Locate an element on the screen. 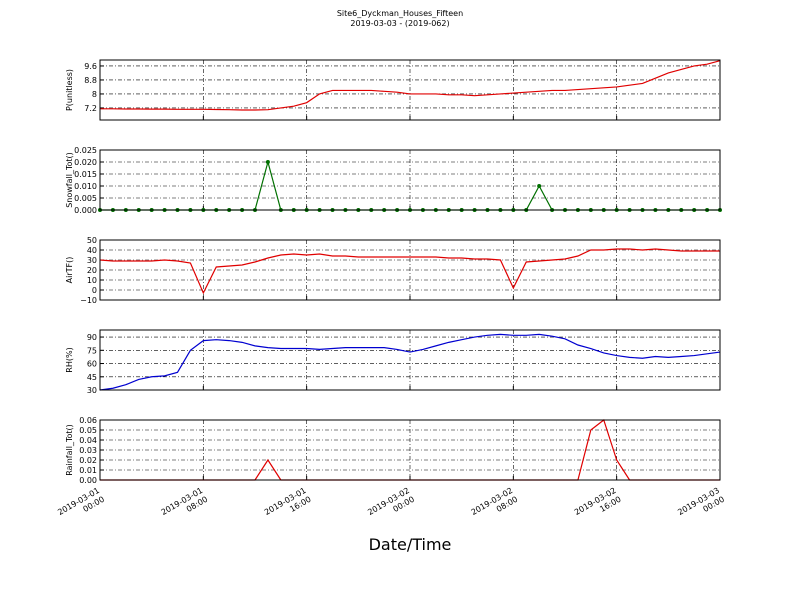 The image size is (800, 600). y-tick-label: 0 is located at coordinates (94, 290).